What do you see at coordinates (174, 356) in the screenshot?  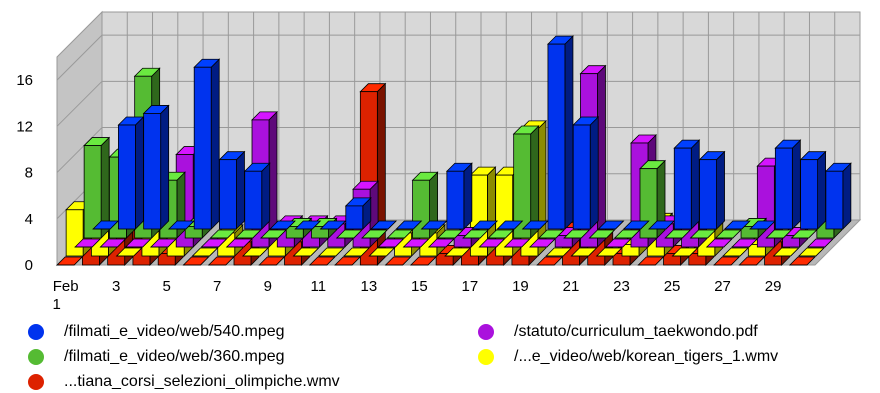 I see `legend-label: /filmati_e_video/web/360.mpeg` at bounding box center [174, 356].